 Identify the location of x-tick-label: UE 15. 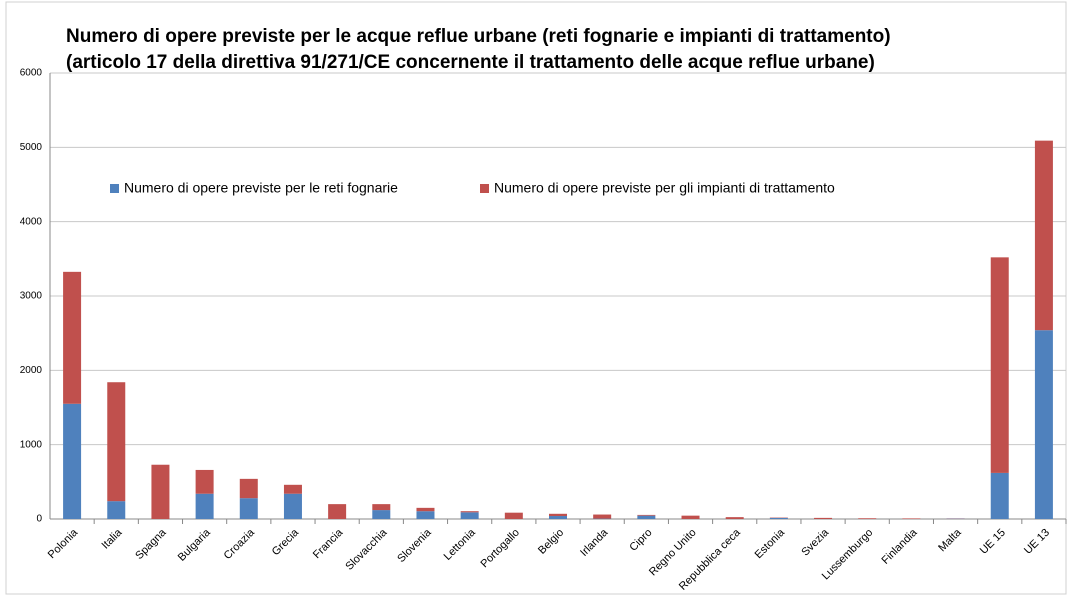
(993, 542).